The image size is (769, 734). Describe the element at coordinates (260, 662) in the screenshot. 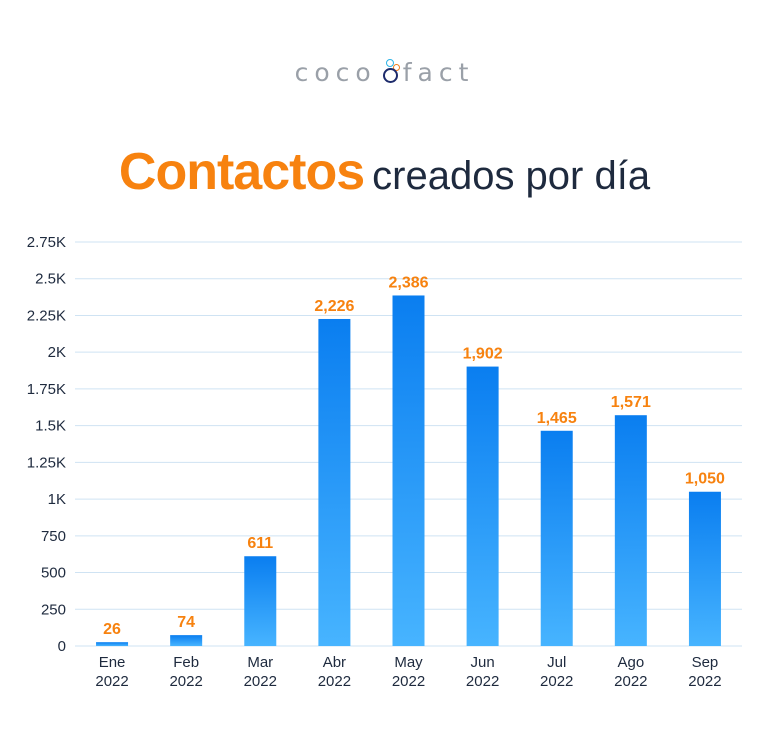

I see `x-tick-label-month: Mar` at that location.